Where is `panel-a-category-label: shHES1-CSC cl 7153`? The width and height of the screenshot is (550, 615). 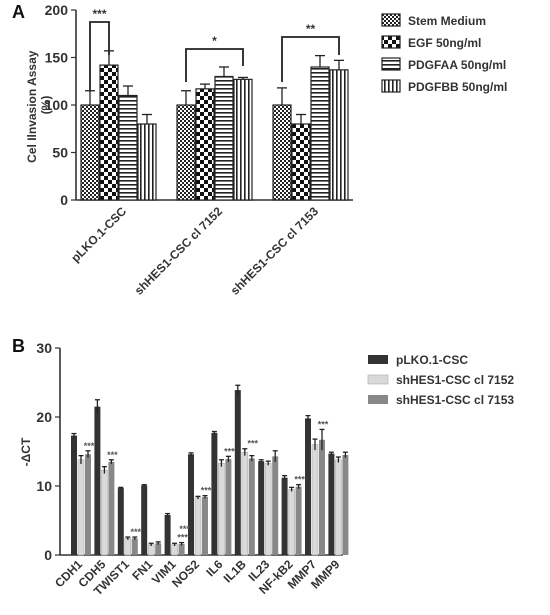
panel-a-category-label: shHES1-CSC cl 7153 is located at coordinates (275, 251).